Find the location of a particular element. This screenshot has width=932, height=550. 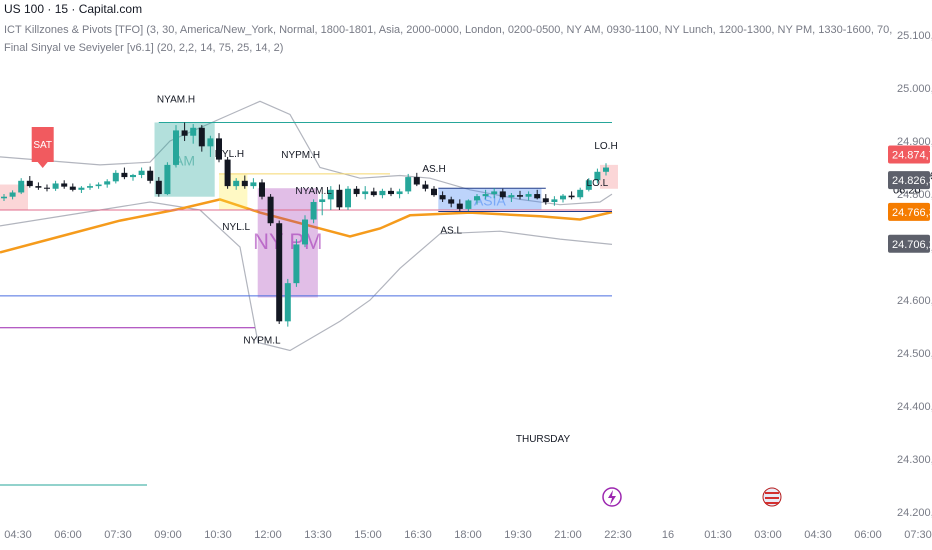

session-label: ASIA is located at coordinates (490, 200).